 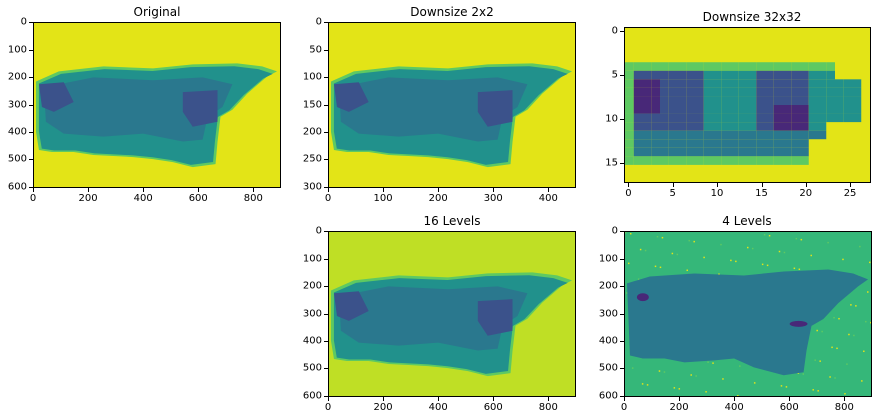 What do you see at coordinates (614, 75) in the screenshot?
I see `y-tick-label: 5` at bounding box center [614, 75].